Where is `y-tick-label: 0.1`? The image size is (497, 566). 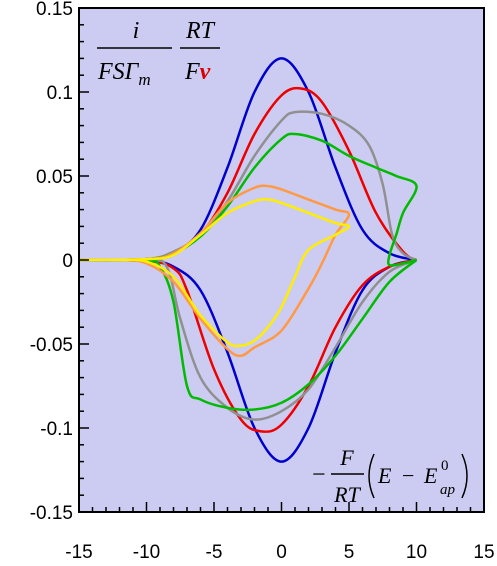
y-tick-label: 0.1 is located at coordinates (60, 93).